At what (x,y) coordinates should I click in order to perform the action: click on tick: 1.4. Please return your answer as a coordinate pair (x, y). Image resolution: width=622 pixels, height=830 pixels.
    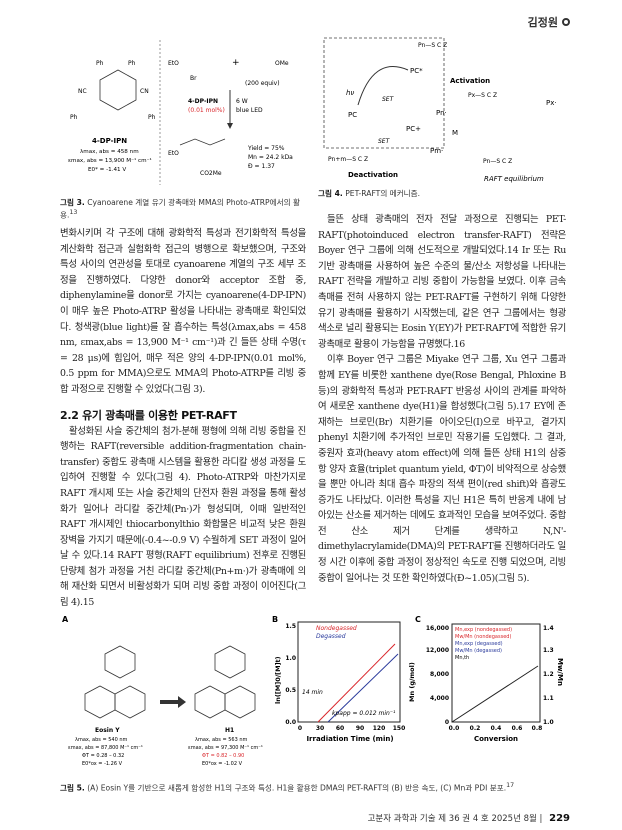
    Looking at the image, I should click on (548, 628).